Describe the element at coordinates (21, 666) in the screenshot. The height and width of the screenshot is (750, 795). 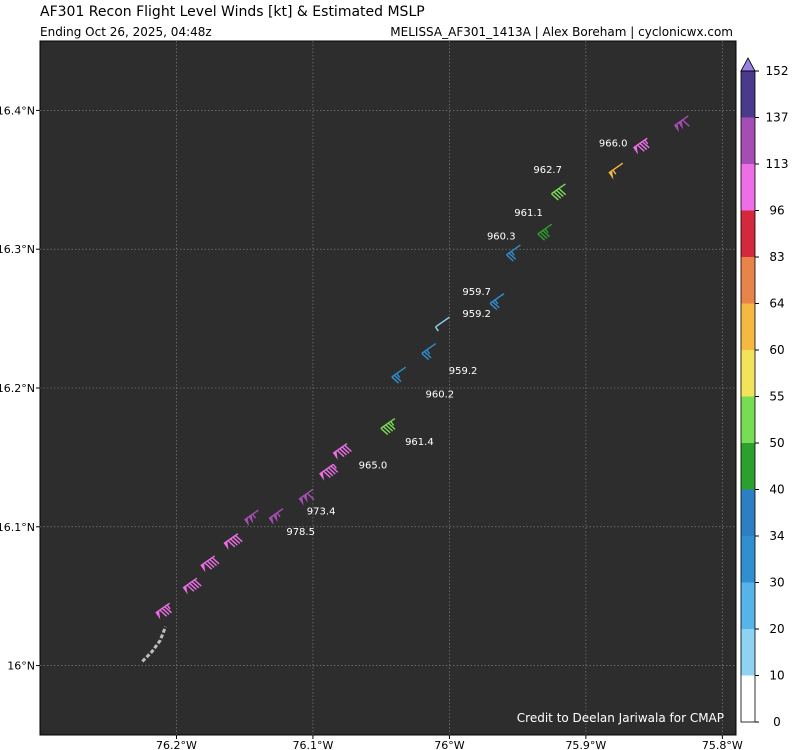
I see `y-tick-label: 16°N` at that location.